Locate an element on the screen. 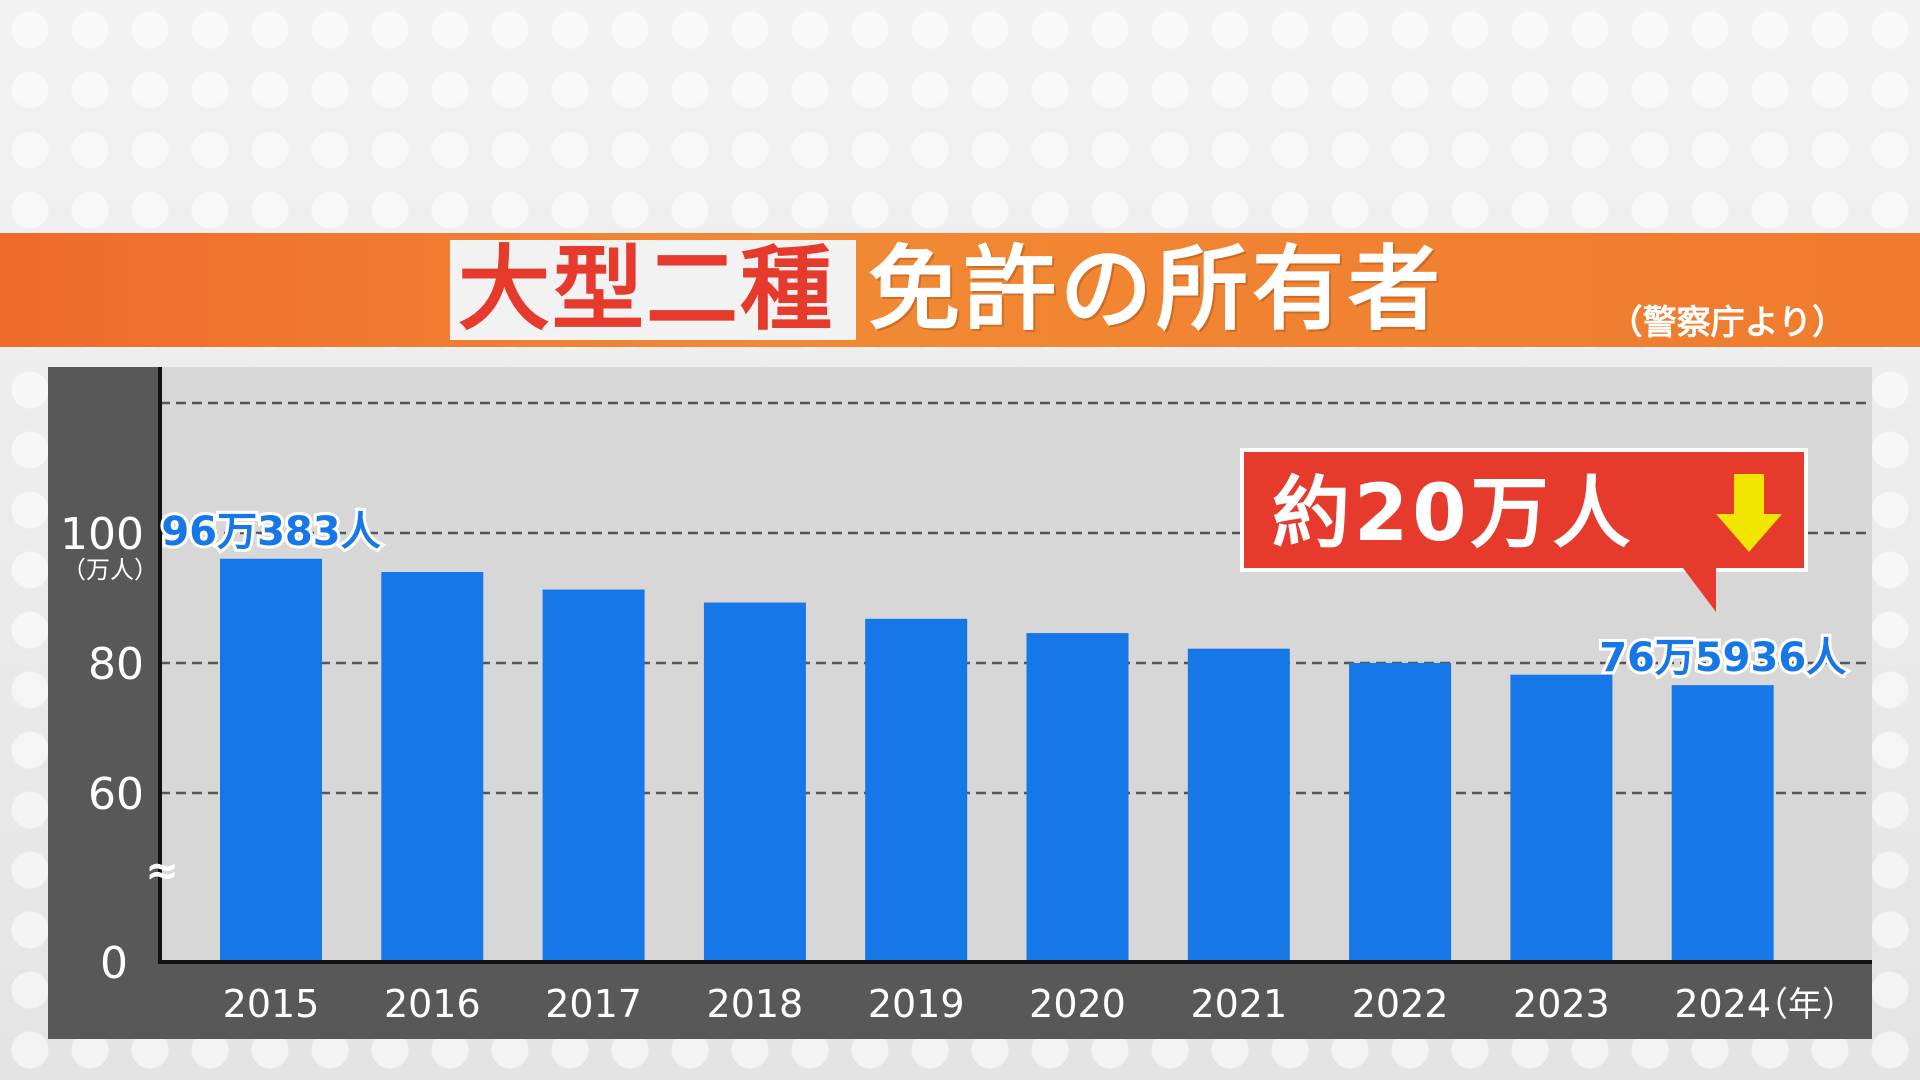  x-tick-2023: 2023 is located at coordinates (1561, 1004).